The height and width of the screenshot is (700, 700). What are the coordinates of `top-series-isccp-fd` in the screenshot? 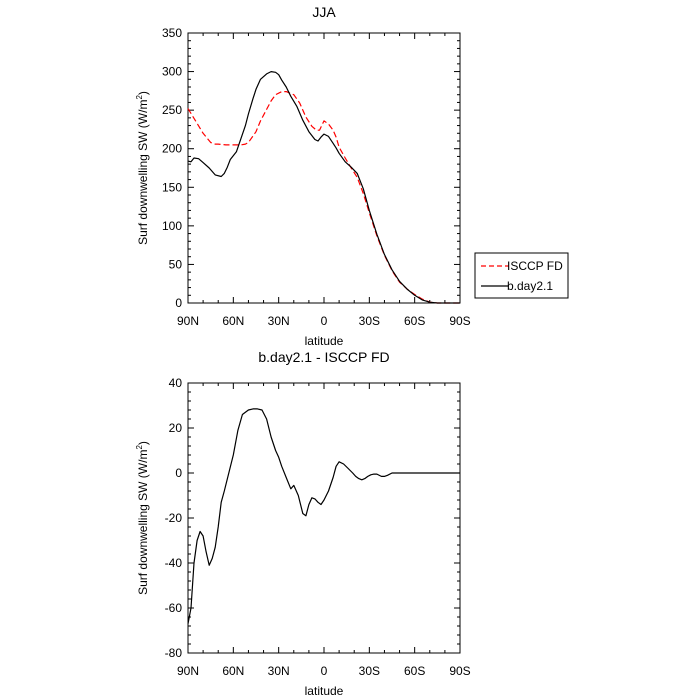 It's located at (323, 197).